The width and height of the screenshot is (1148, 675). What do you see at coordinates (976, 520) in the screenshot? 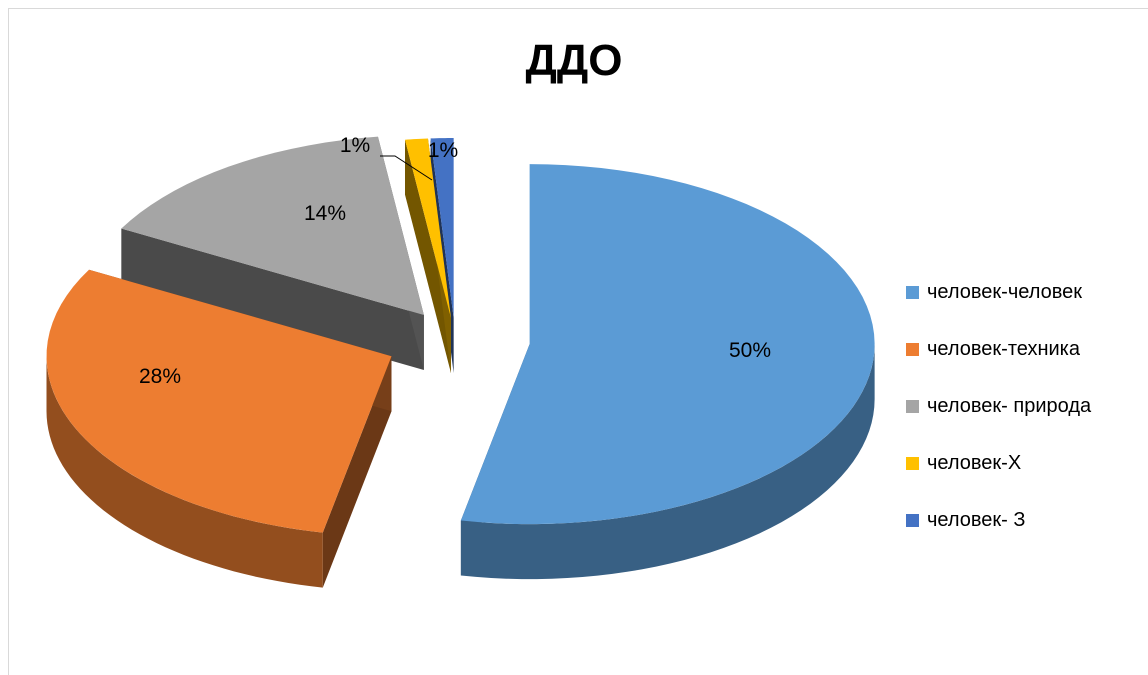
I see `legend-label: человек- З` at bounding box center [976, 520].